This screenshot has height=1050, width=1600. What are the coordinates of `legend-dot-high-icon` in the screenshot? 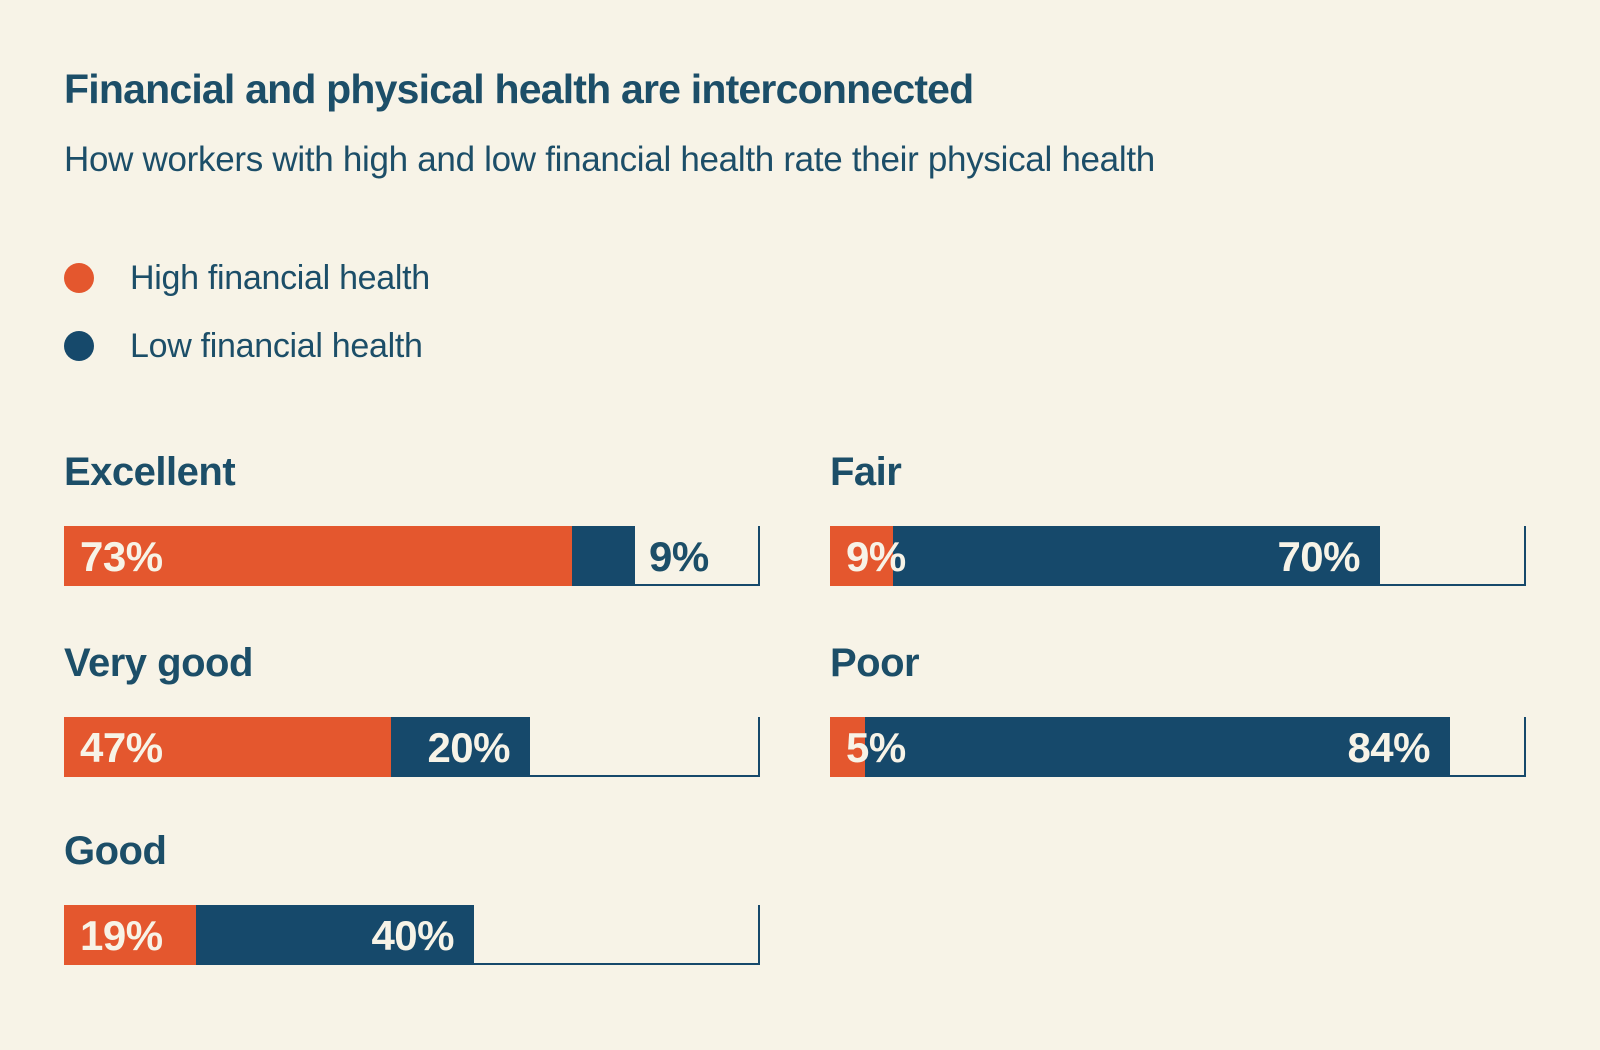 It's located at (79, 278).